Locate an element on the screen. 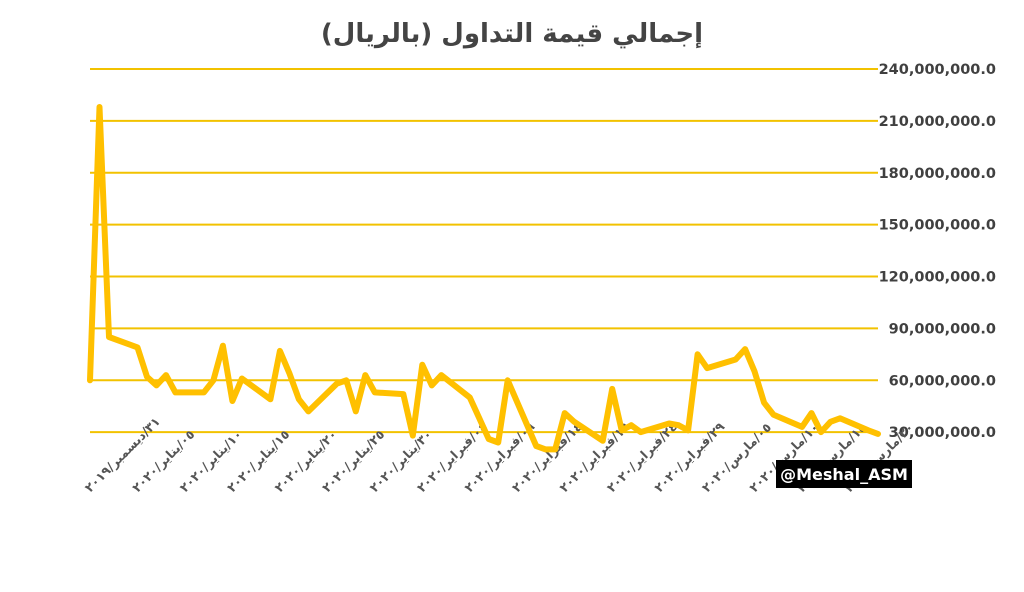 This screenshot has height=592, width=1024. y-tick-label: 120,000,000.0 is located at coordinates (937, 278).